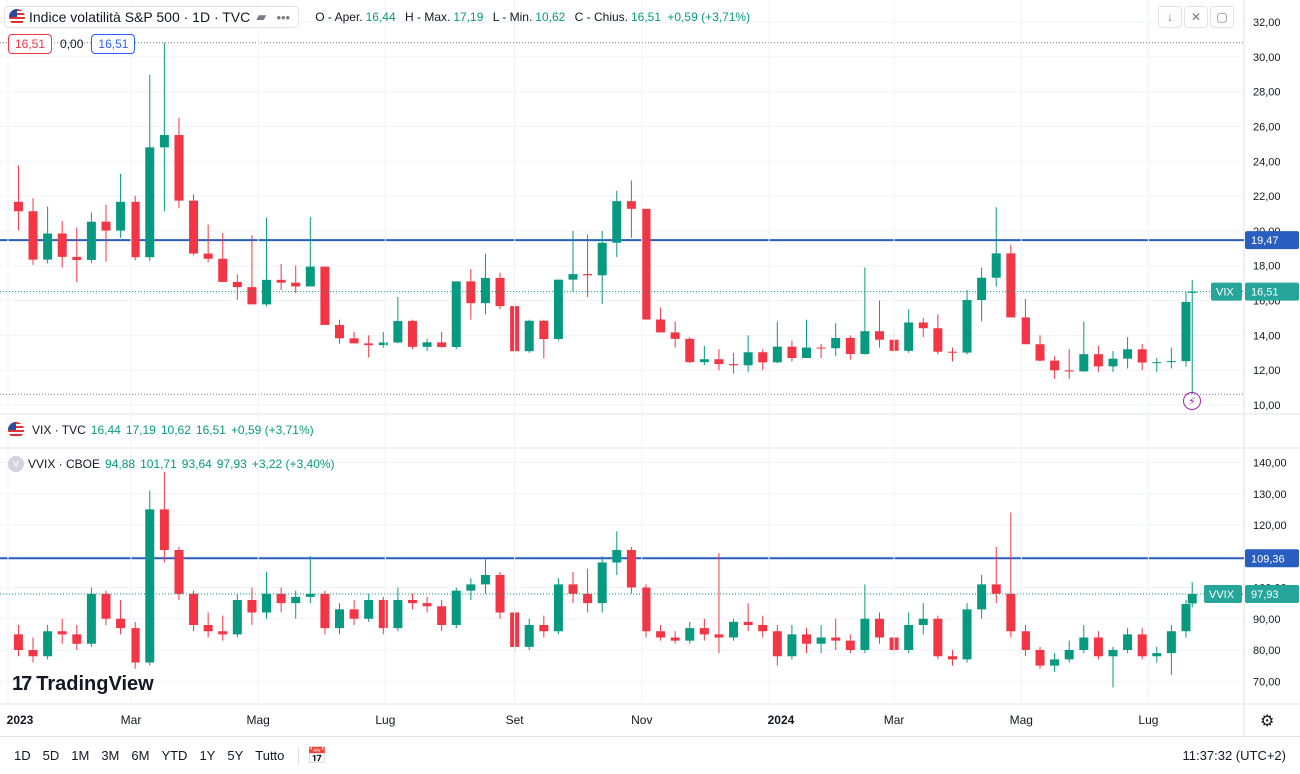 Image resolution: width=1300 pixels, height=774 pixels. I want to click on toolbar-divider, so click(299, 755).